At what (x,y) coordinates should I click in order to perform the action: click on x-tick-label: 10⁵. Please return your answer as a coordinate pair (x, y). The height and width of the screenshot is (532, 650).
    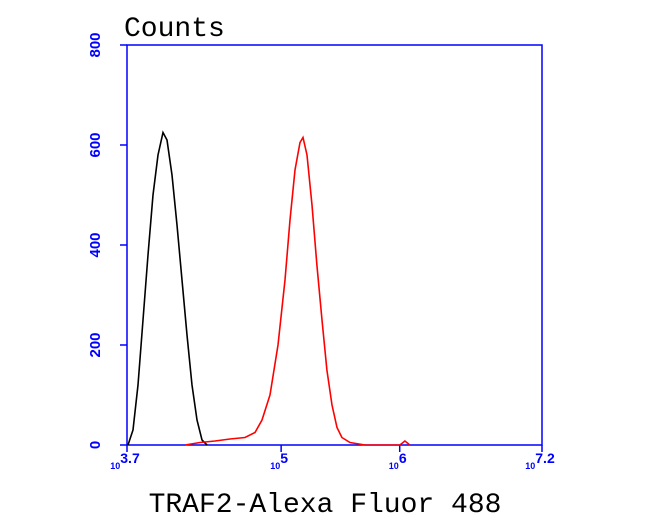
    Looking at the image, I should click on (279, 460).